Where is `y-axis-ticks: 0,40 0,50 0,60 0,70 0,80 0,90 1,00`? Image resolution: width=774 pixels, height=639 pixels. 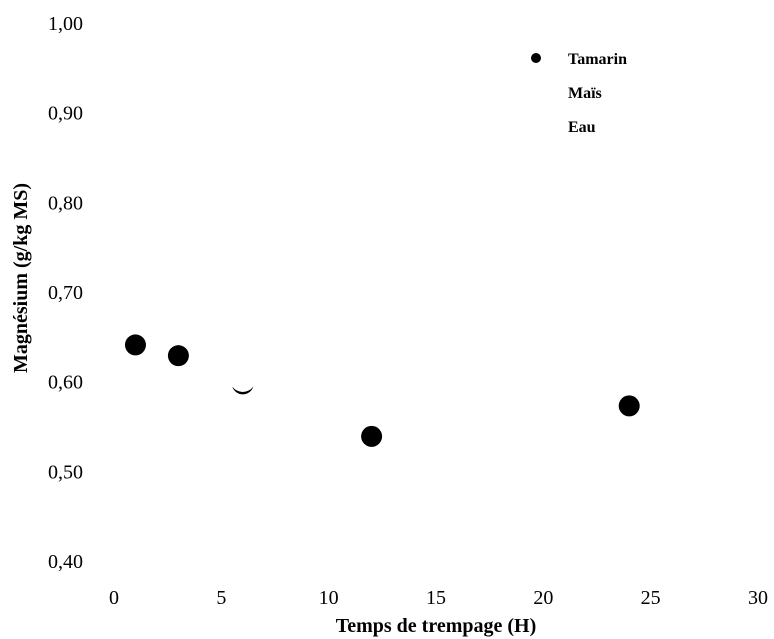 y-axis-ticks: 0,40 0,50 0,60 0,70 0,80 0,90 1,00 is located at coordinates (65, 293).